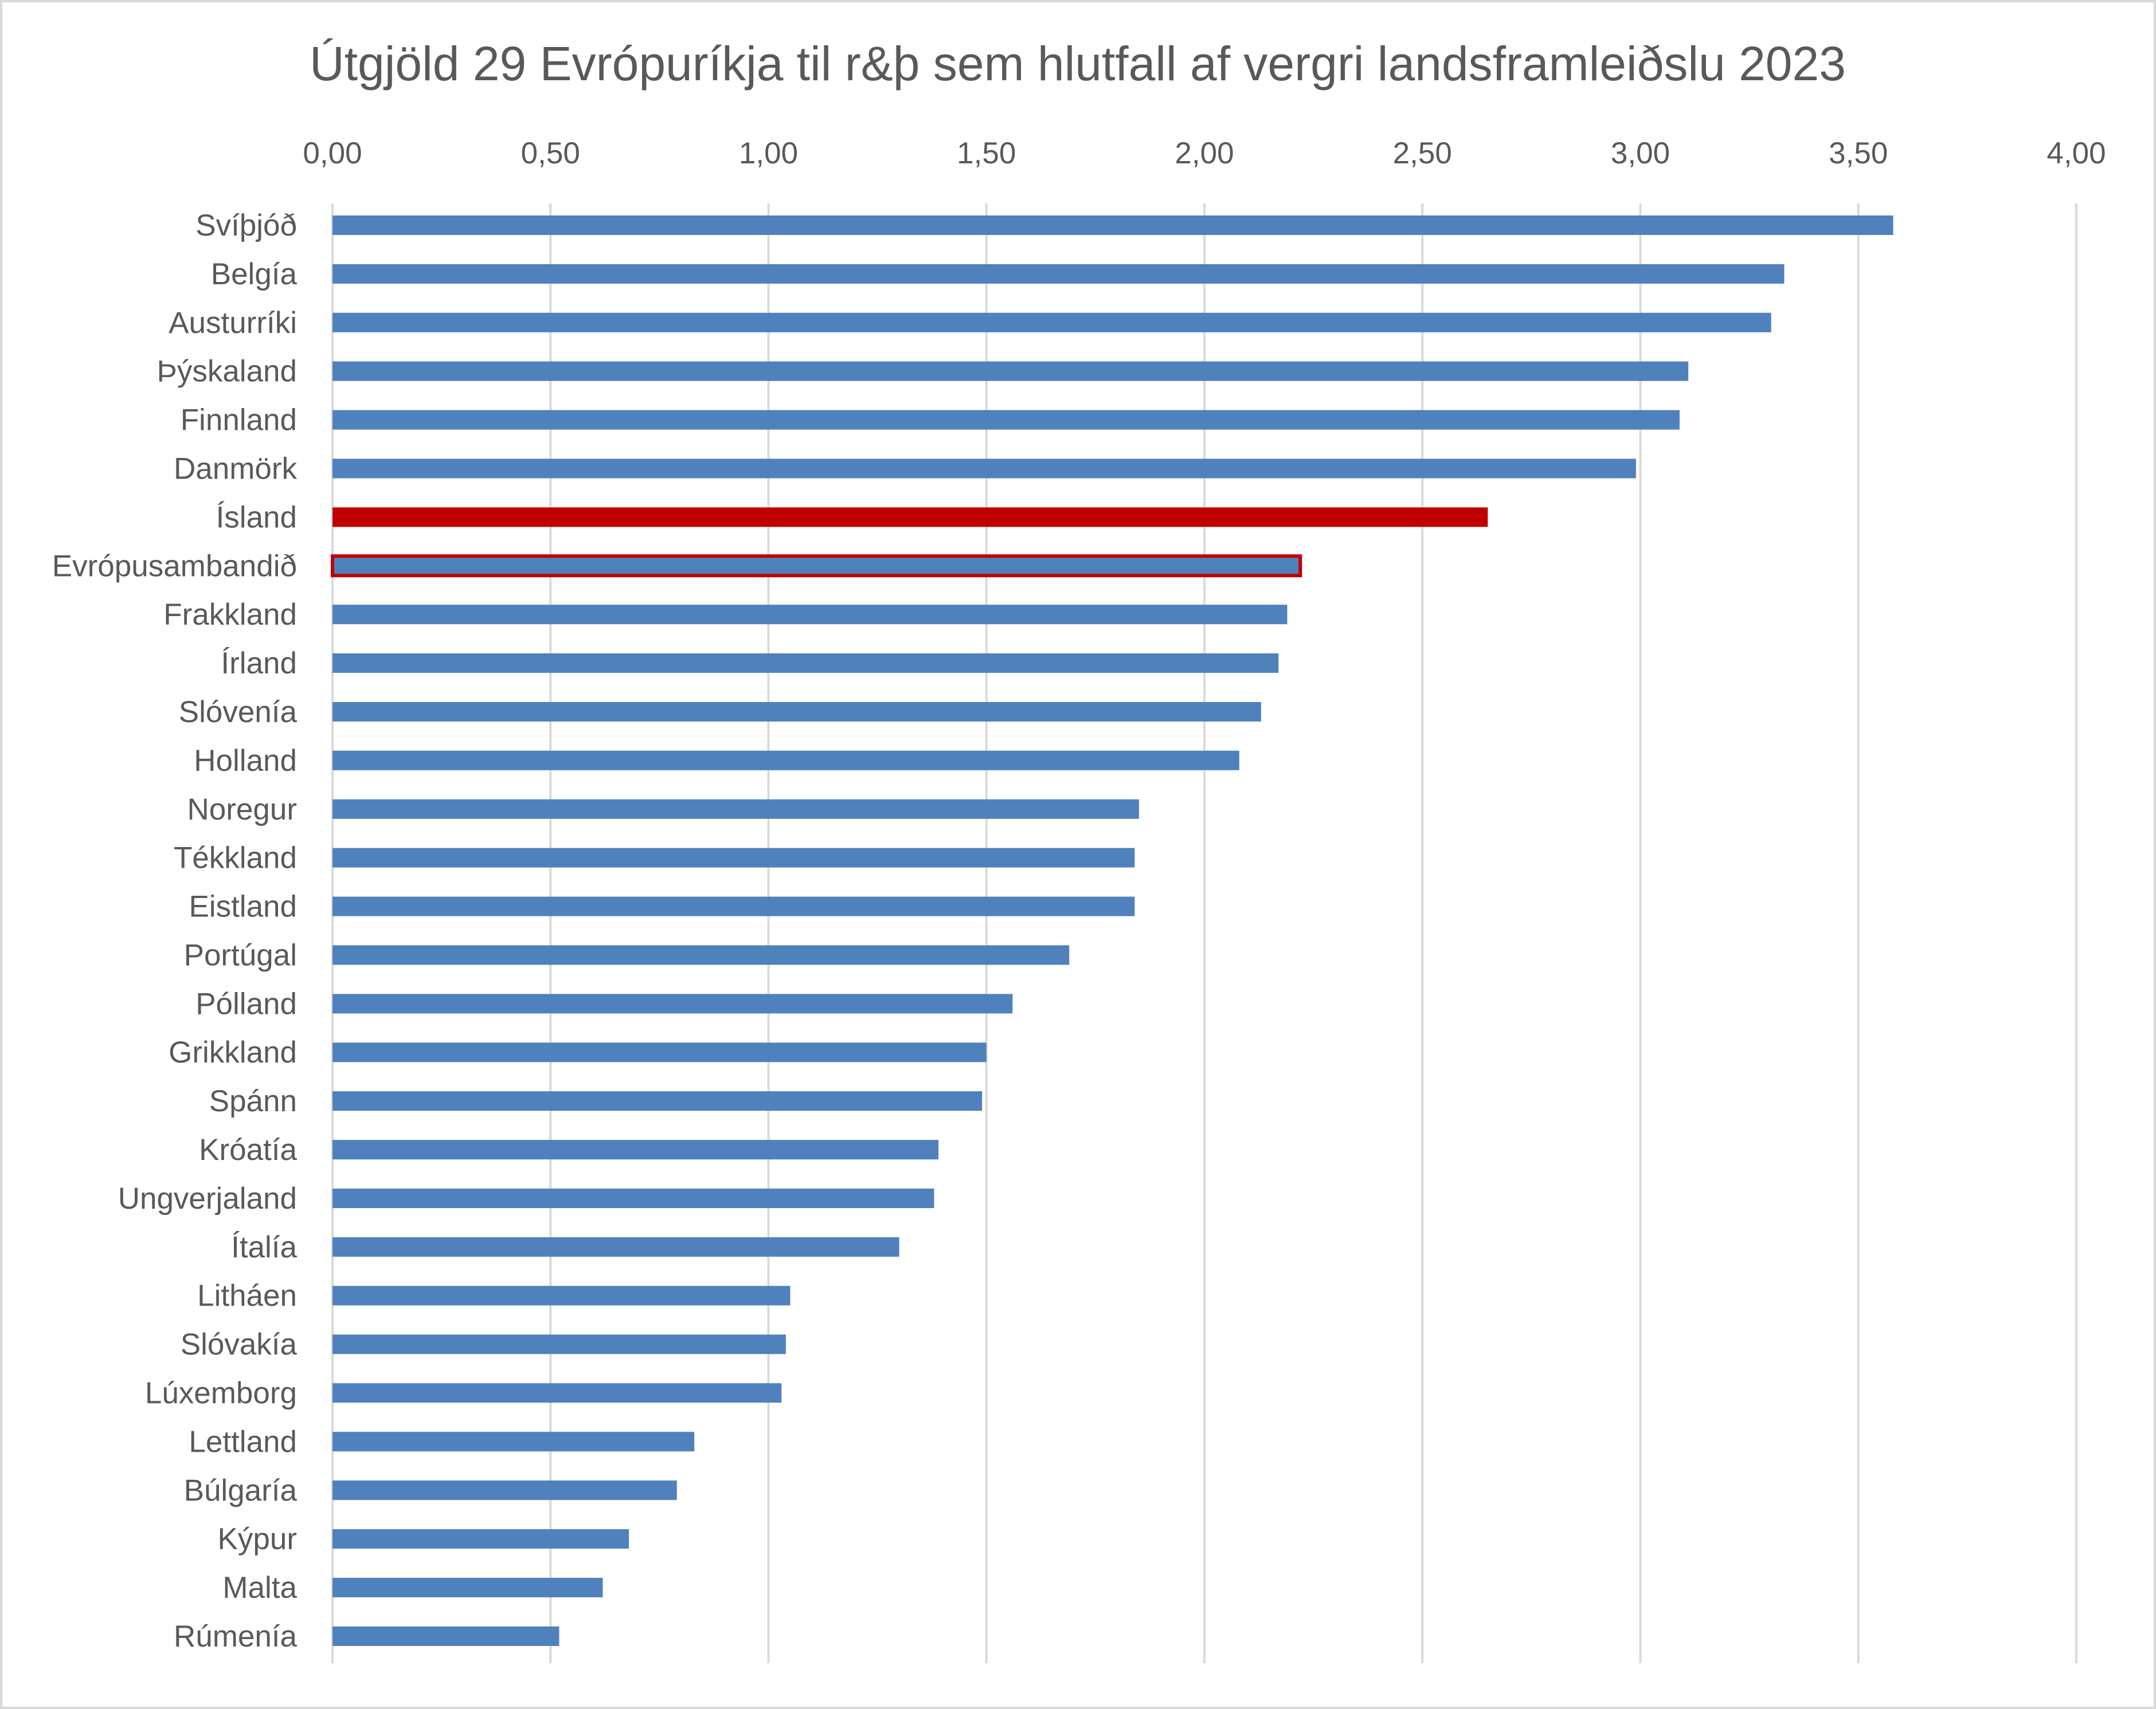  I want to click on category-label: Rúmenía, so click(236, 1636).